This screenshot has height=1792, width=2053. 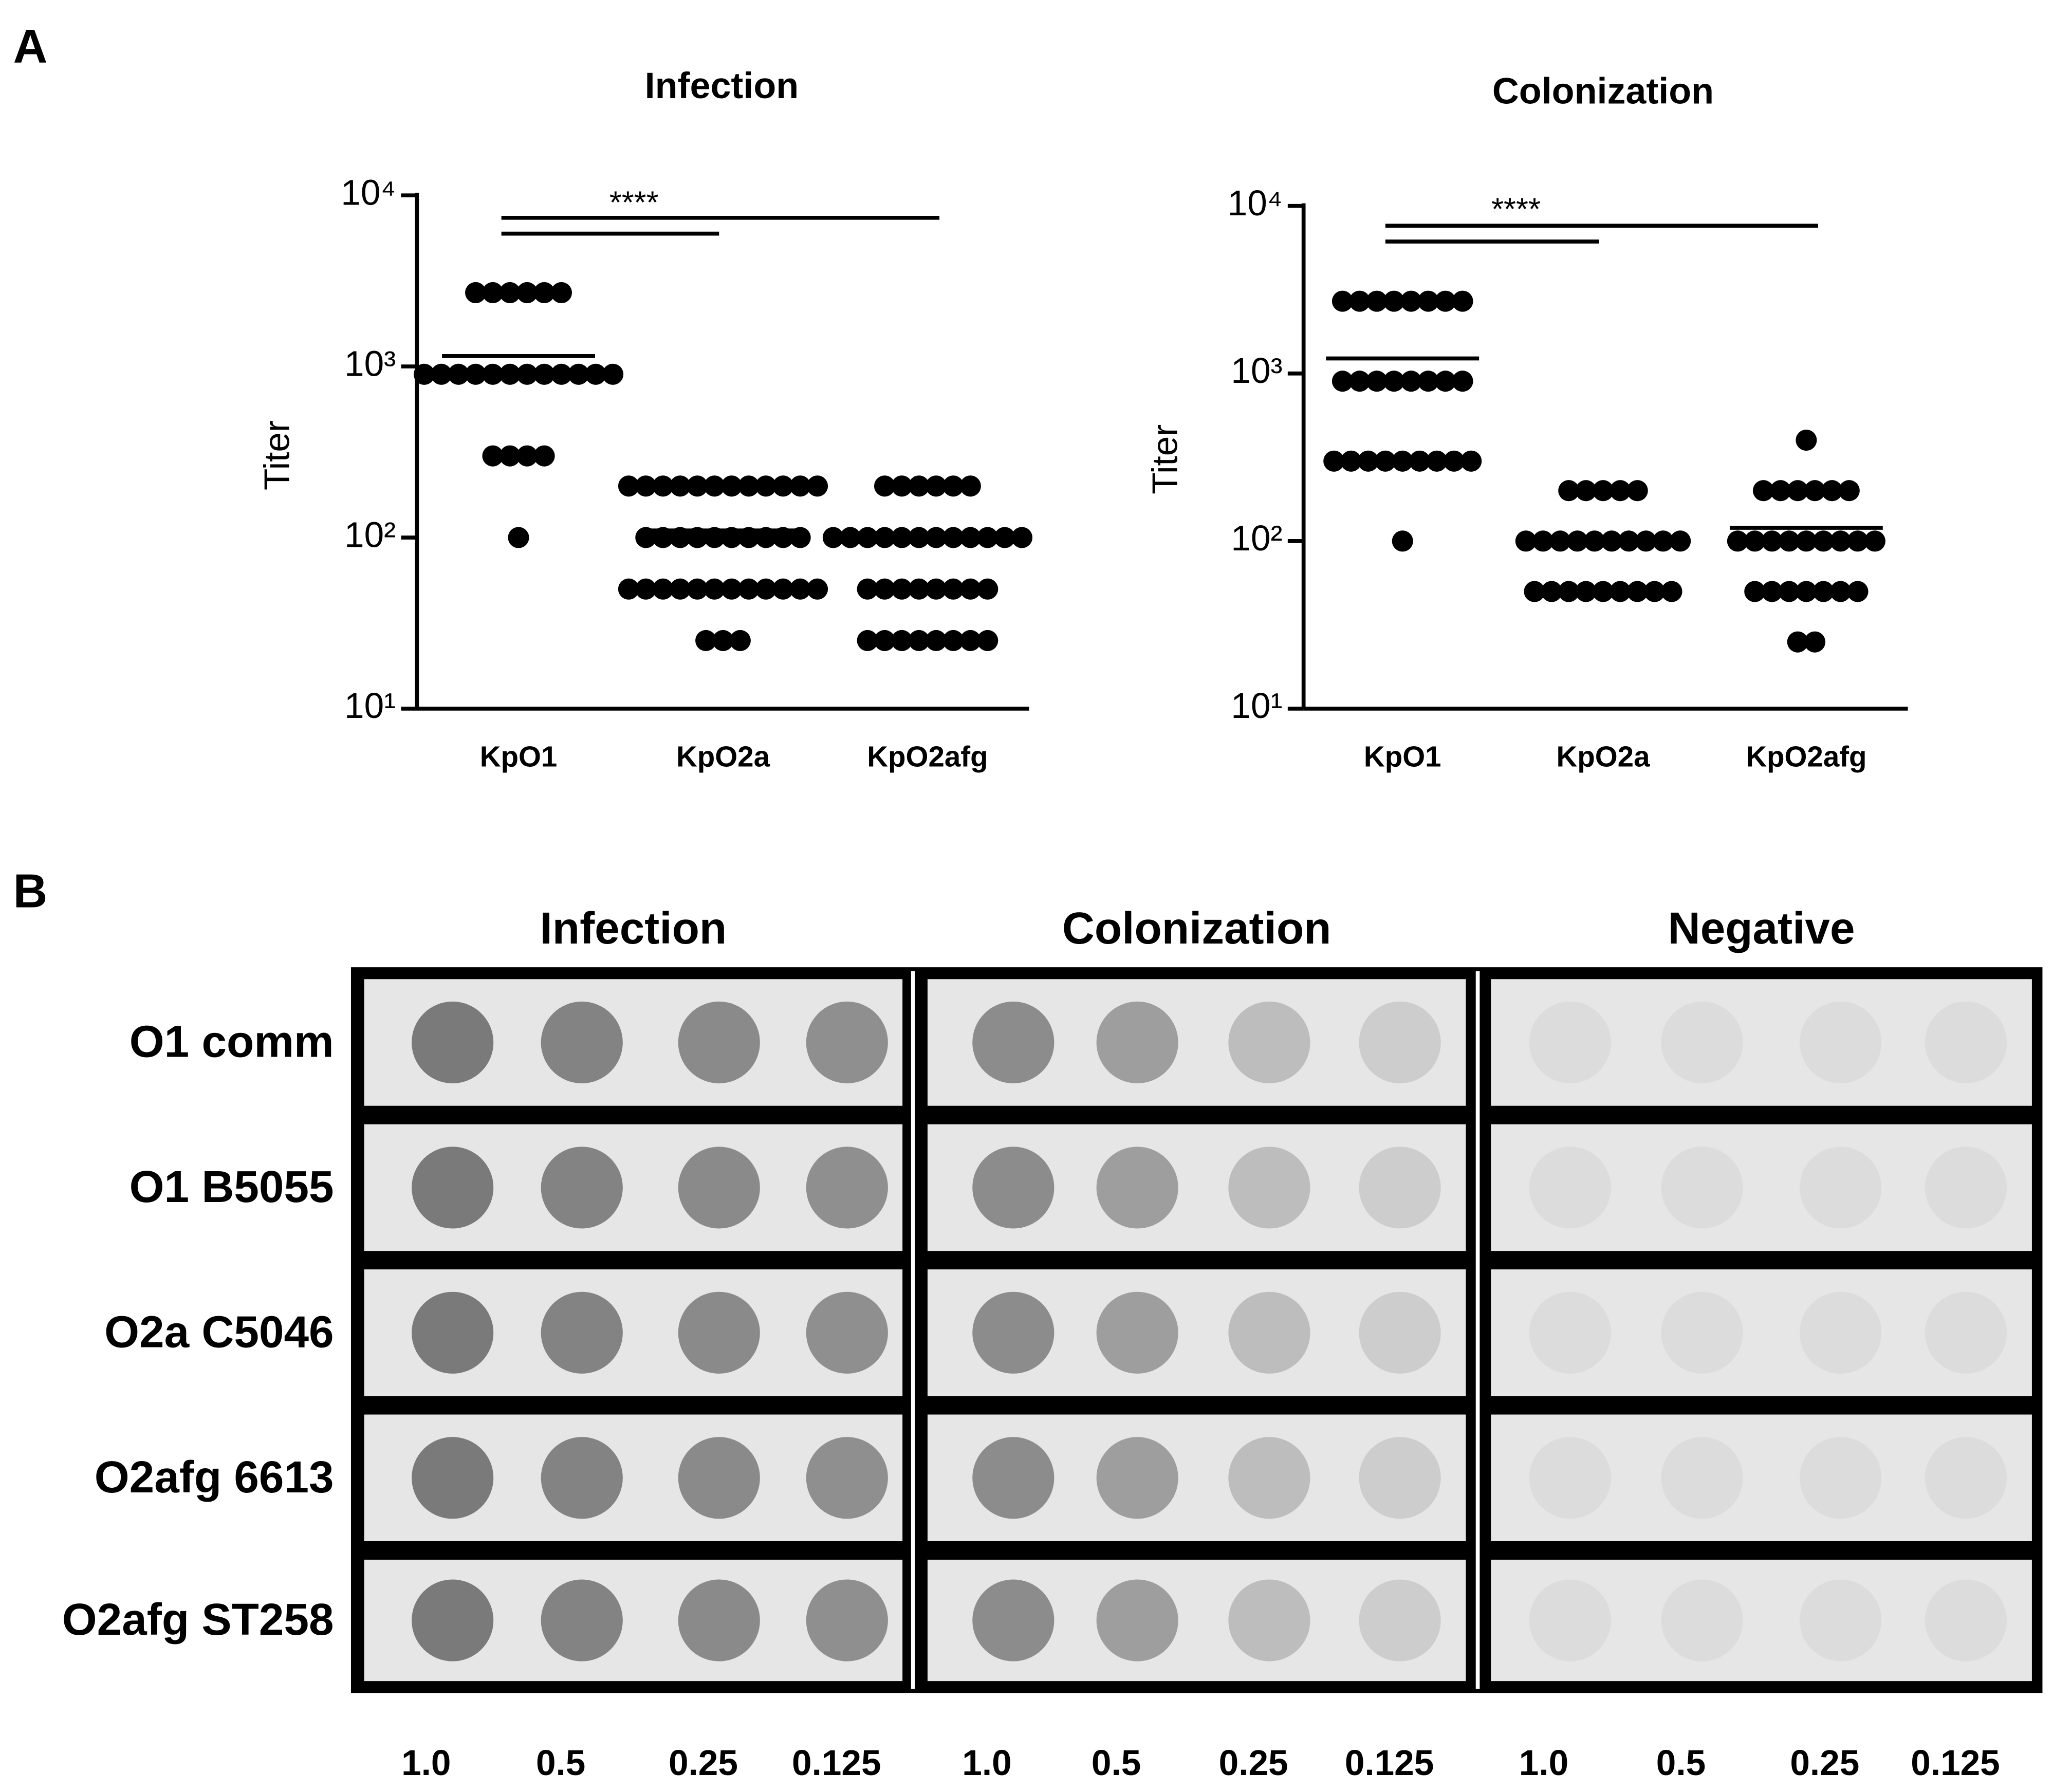 I want to click on y-tick-label: 10², so click(x=1256, y=538).